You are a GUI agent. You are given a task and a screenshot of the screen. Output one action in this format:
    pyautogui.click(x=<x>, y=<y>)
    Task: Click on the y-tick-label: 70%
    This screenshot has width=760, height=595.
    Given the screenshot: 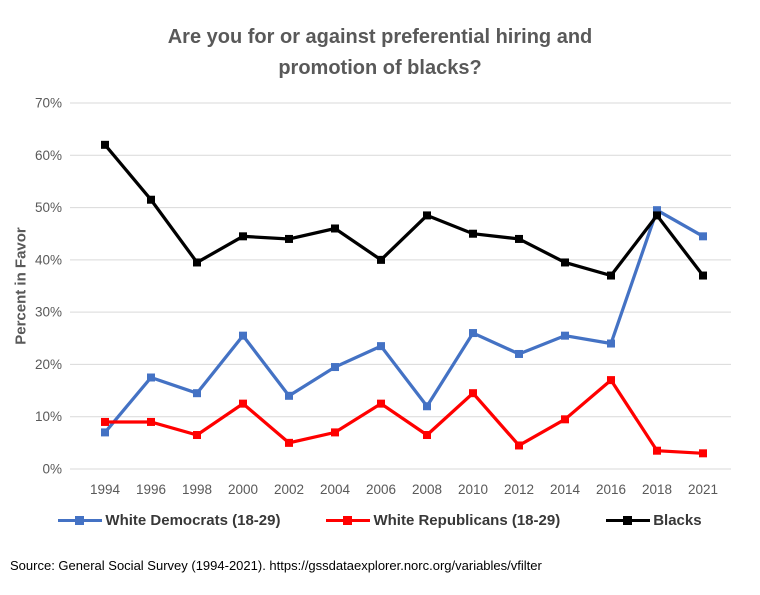 What is the action you would take?
    pyautogui.click(x=48, y=103)
    